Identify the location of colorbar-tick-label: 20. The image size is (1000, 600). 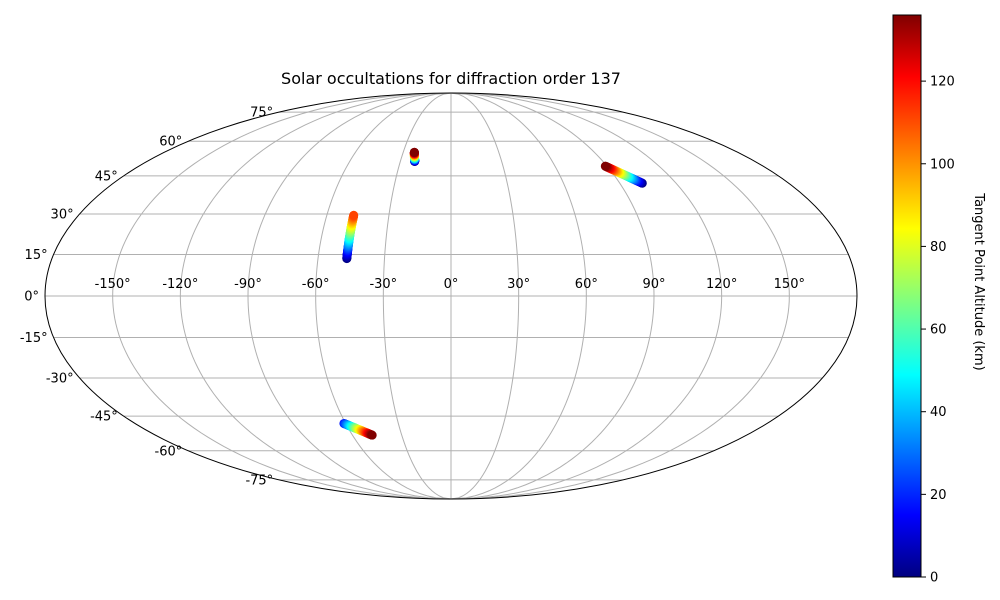
(938, 495).